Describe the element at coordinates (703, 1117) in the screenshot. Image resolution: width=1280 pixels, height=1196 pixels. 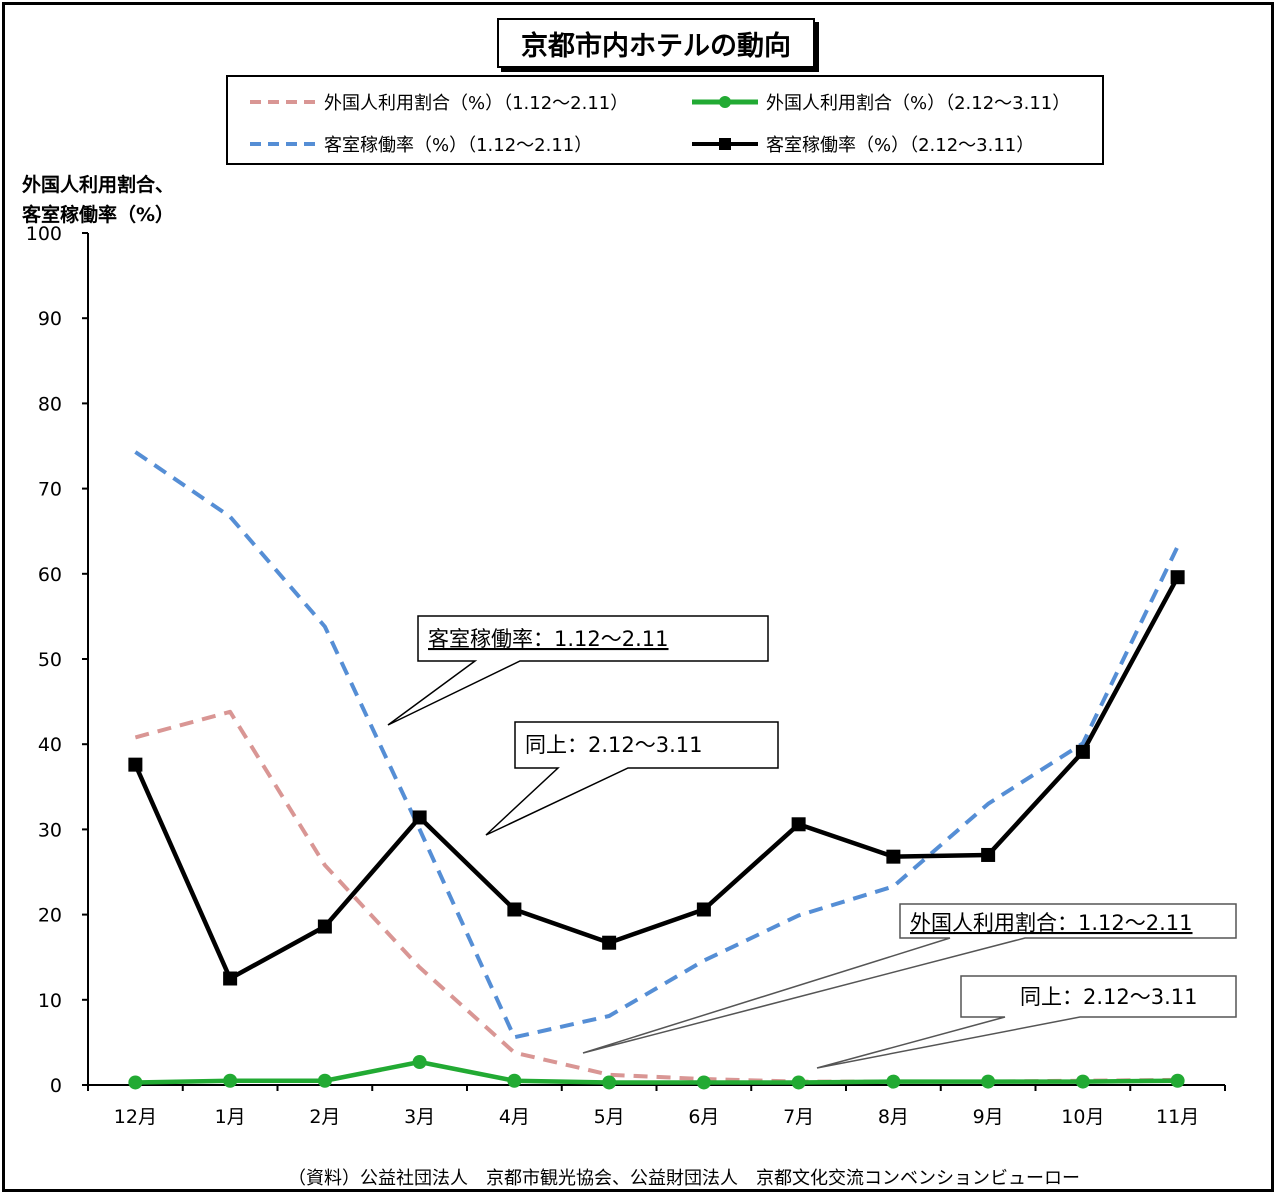
I see `x-tick-label: 6月` at that location.